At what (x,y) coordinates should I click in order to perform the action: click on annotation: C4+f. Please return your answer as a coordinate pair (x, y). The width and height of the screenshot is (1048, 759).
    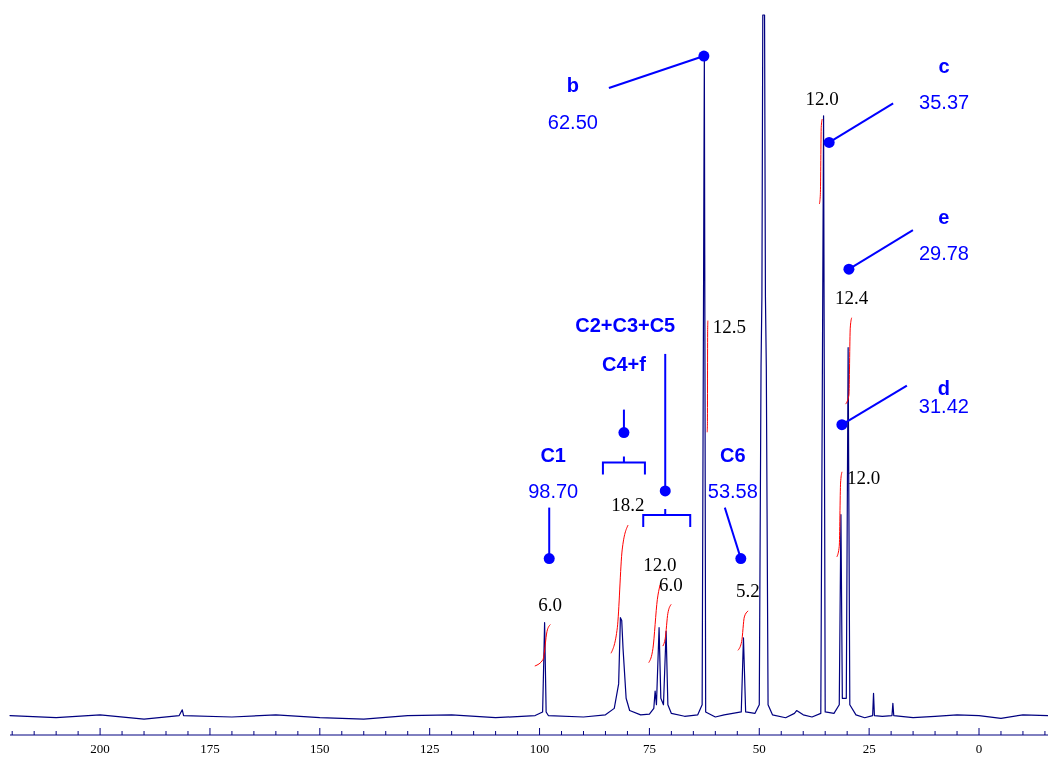
    Looking at the image, I should click on (624, 363).